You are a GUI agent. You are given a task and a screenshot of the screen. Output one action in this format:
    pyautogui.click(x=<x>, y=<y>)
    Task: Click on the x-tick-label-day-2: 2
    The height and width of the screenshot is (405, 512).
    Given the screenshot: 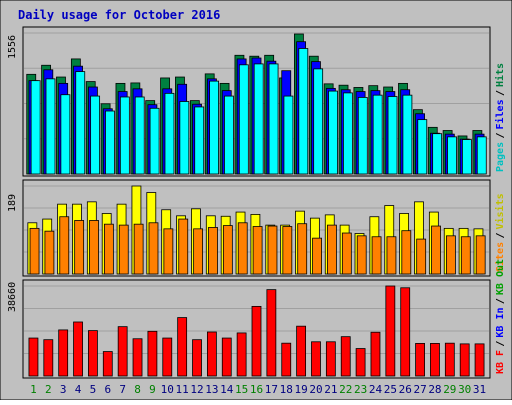 What is the action you would take?
    pyautogui.click(x=48, y=389)
    